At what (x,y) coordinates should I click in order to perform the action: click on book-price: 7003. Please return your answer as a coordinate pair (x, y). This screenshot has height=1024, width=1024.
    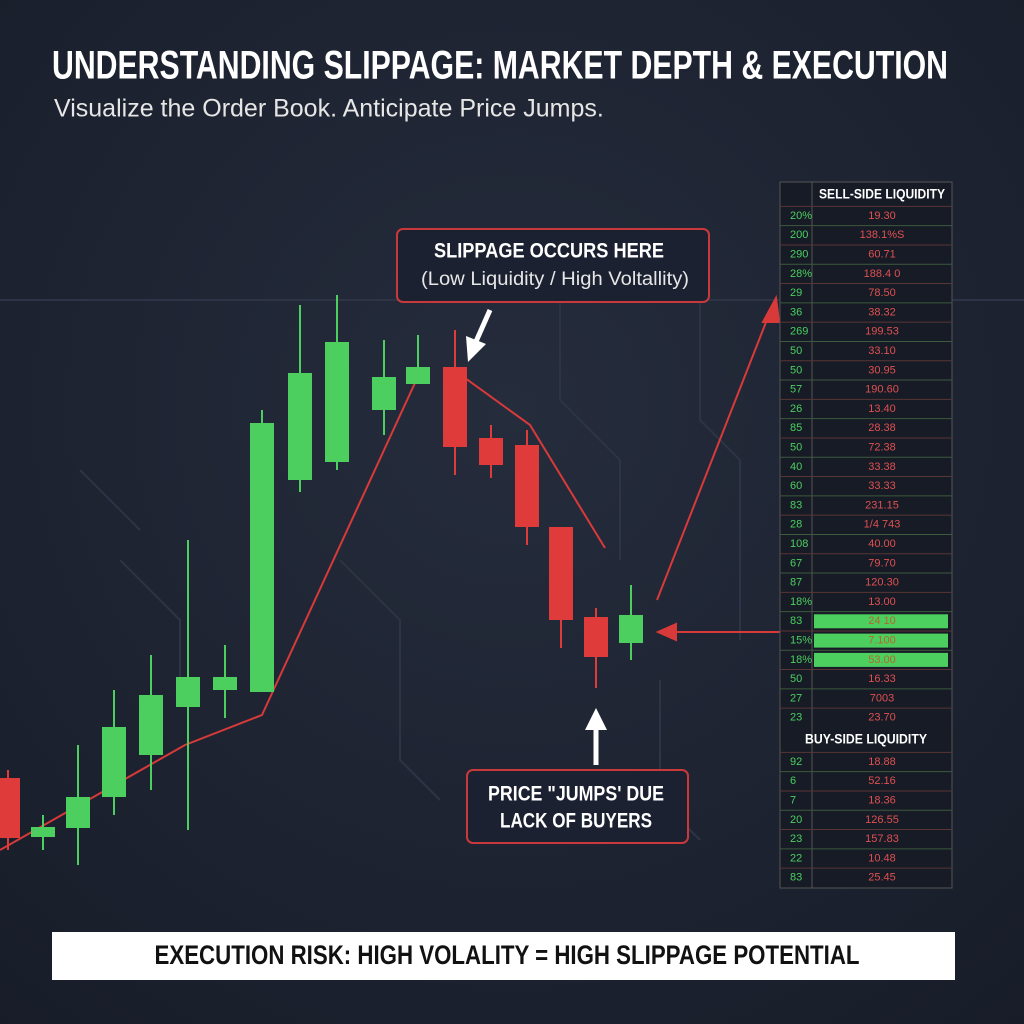
    Looking at the image, I should click on (882, 698).